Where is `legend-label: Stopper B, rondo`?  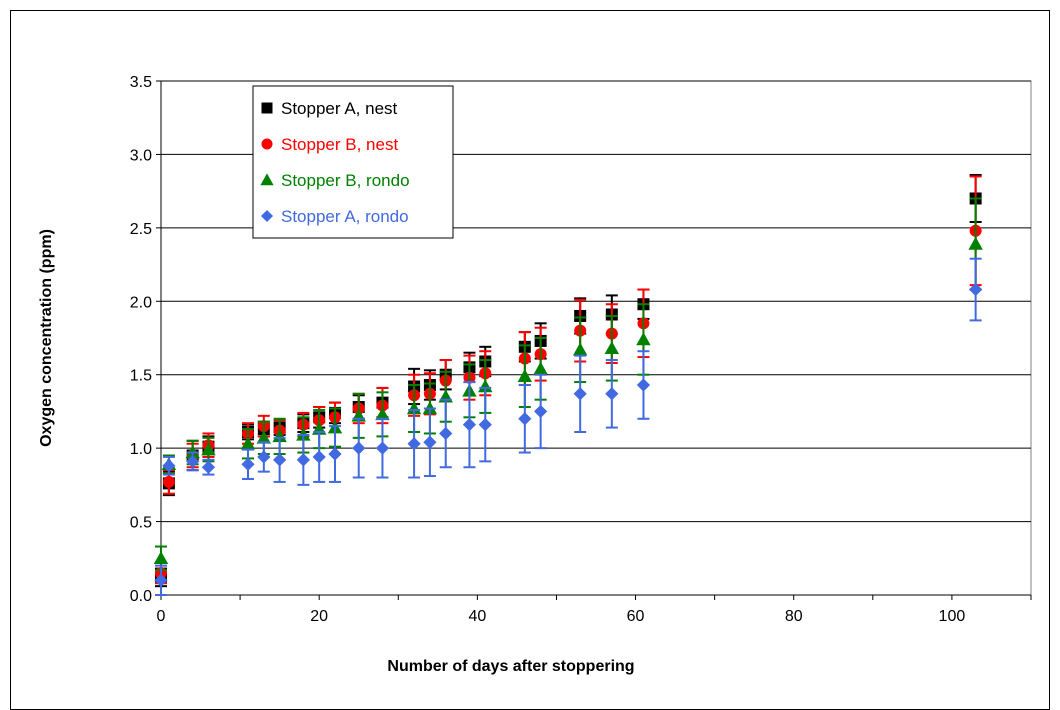
legend-label: Stopper B, rondo is located at coordinates (345, 180).